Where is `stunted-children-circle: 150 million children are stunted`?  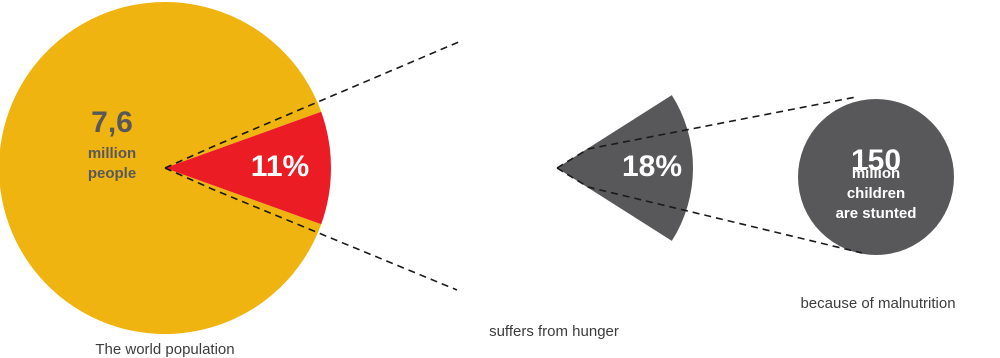
stunted-children-circle: 150 million children are stunted is located at coordinates (876, 177).